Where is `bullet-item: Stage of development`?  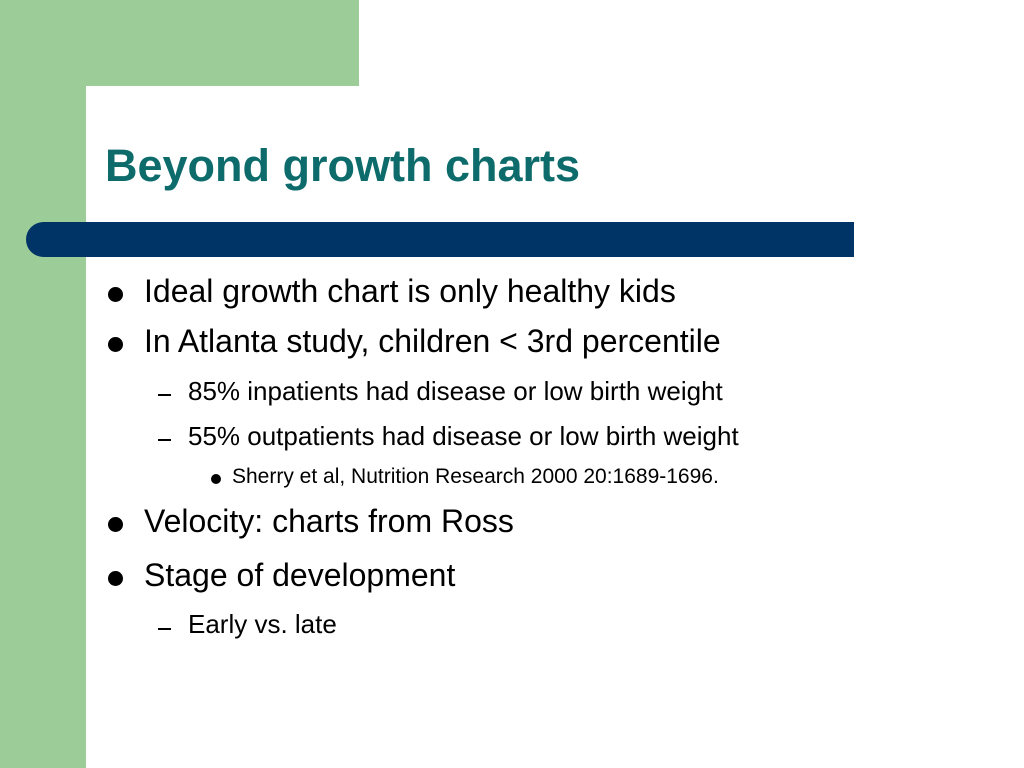
bullet-item: Stage of development is located at coordinates (300, 575).